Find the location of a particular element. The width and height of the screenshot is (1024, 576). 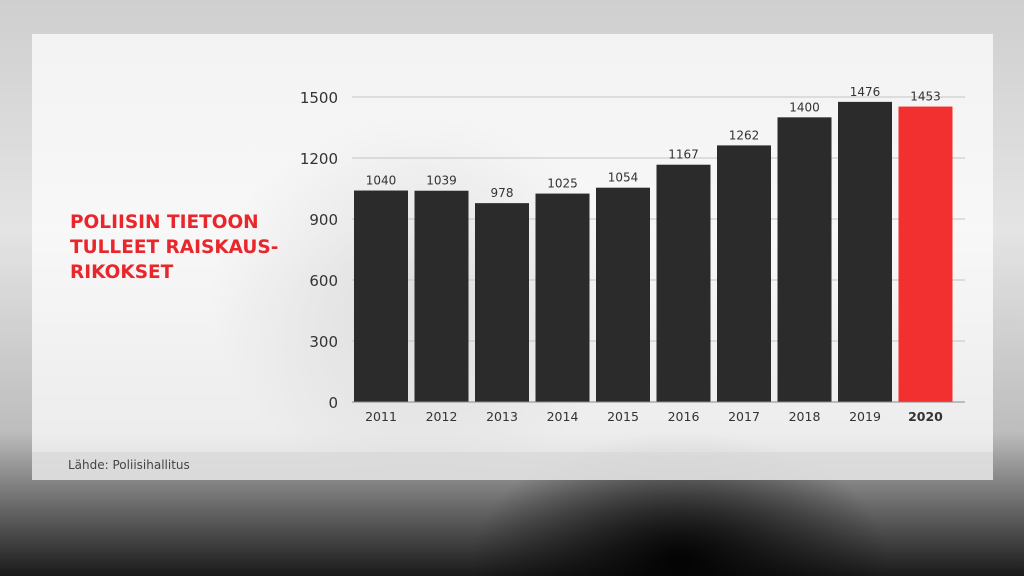

source-footer: Lähde: Poliisihallitus is located at coordinates (512, 466).